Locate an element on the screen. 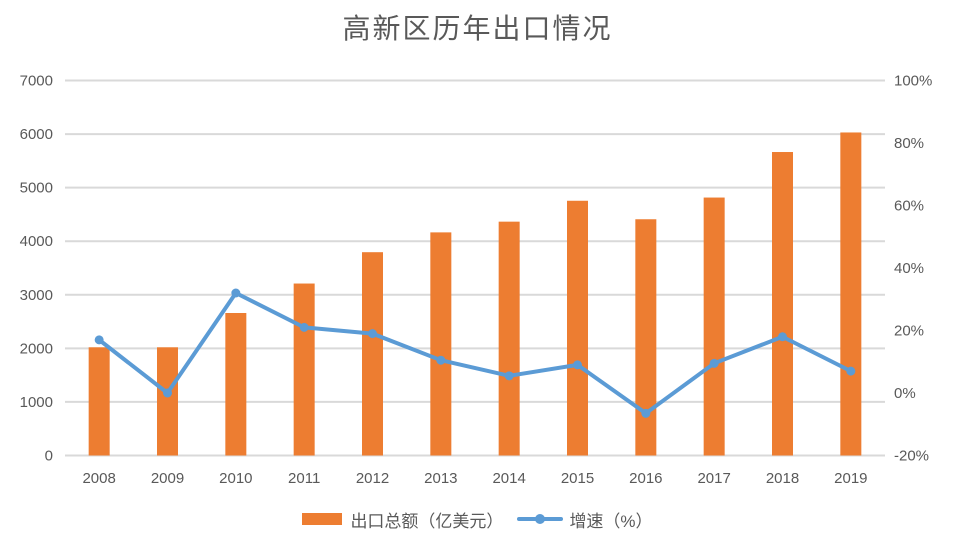 The width and height of the screenshot is (955, 552). x-axis-tick-label: 2010 is located at coordinates (235, 478).